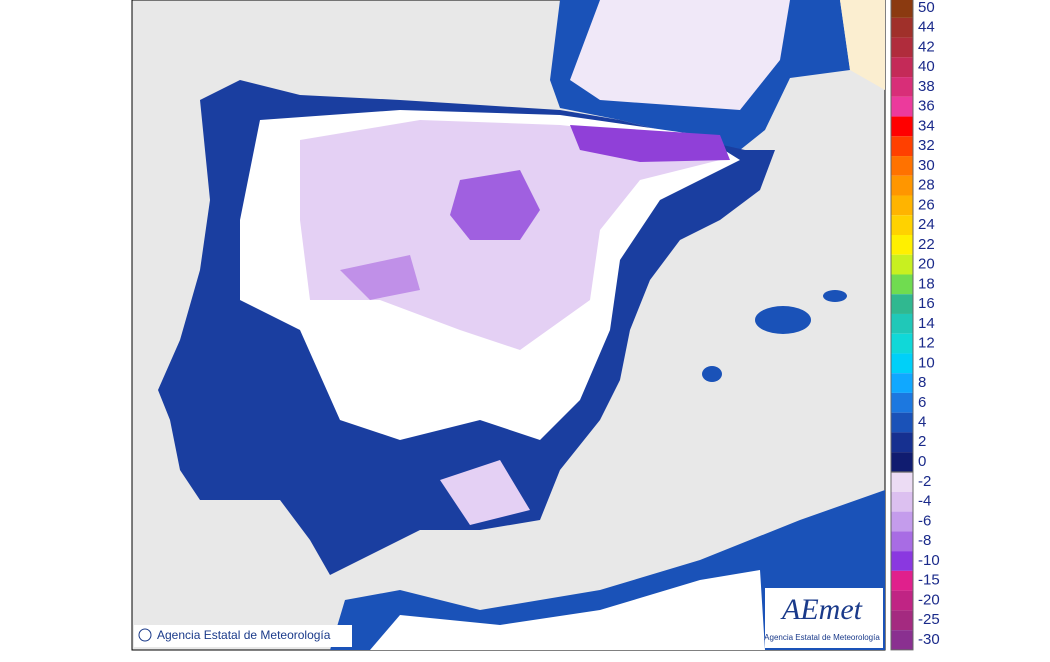 The width and height of the screenshot is (1050, 662). I want to click on copyright: Agencia Estatal de Meteorología, so click(244, 635).